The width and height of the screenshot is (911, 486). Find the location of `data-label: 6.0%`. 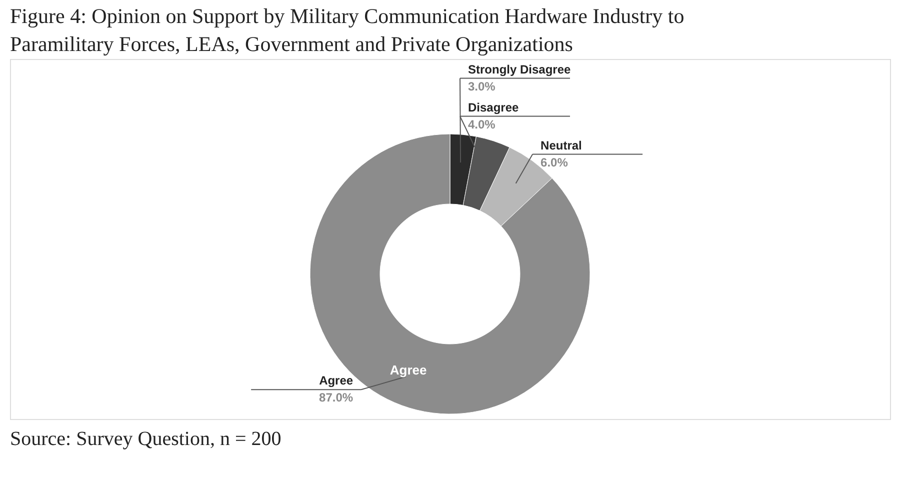

data-label: 6.0% is located at coordinates (554, 162).